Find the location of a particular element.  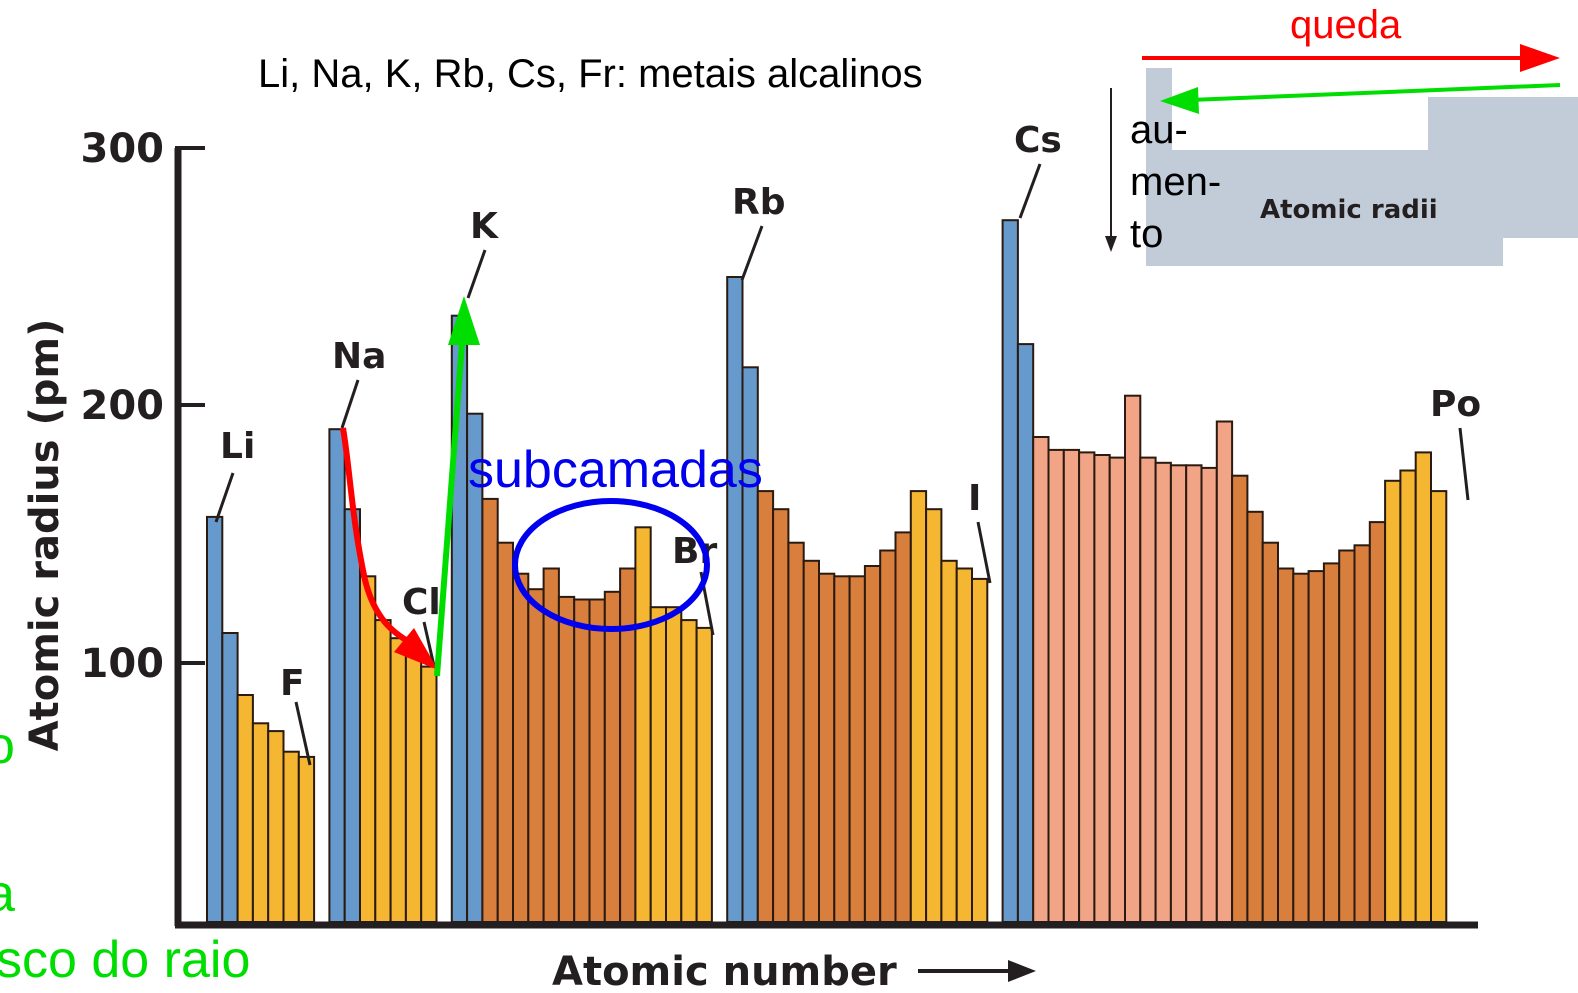

leader-f is located at coordinates (303, 733).